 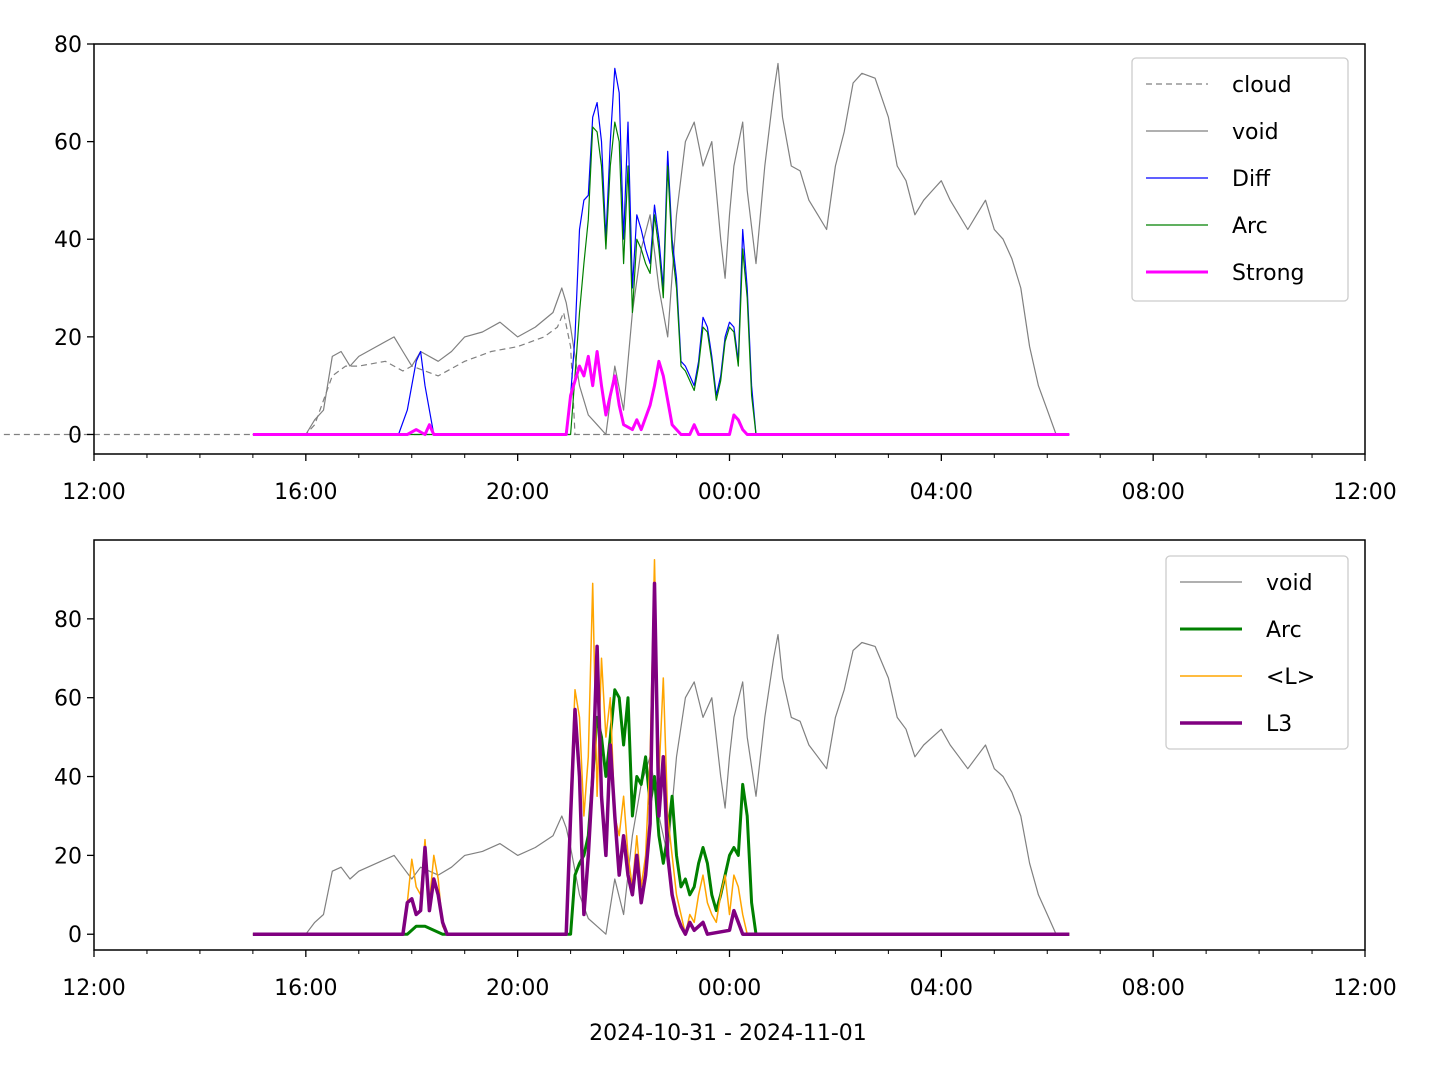 What do you see at coordinates (1268, 273) in the screenshot?
I see `legend-label: Strong` at bounding box center [1268, 273].